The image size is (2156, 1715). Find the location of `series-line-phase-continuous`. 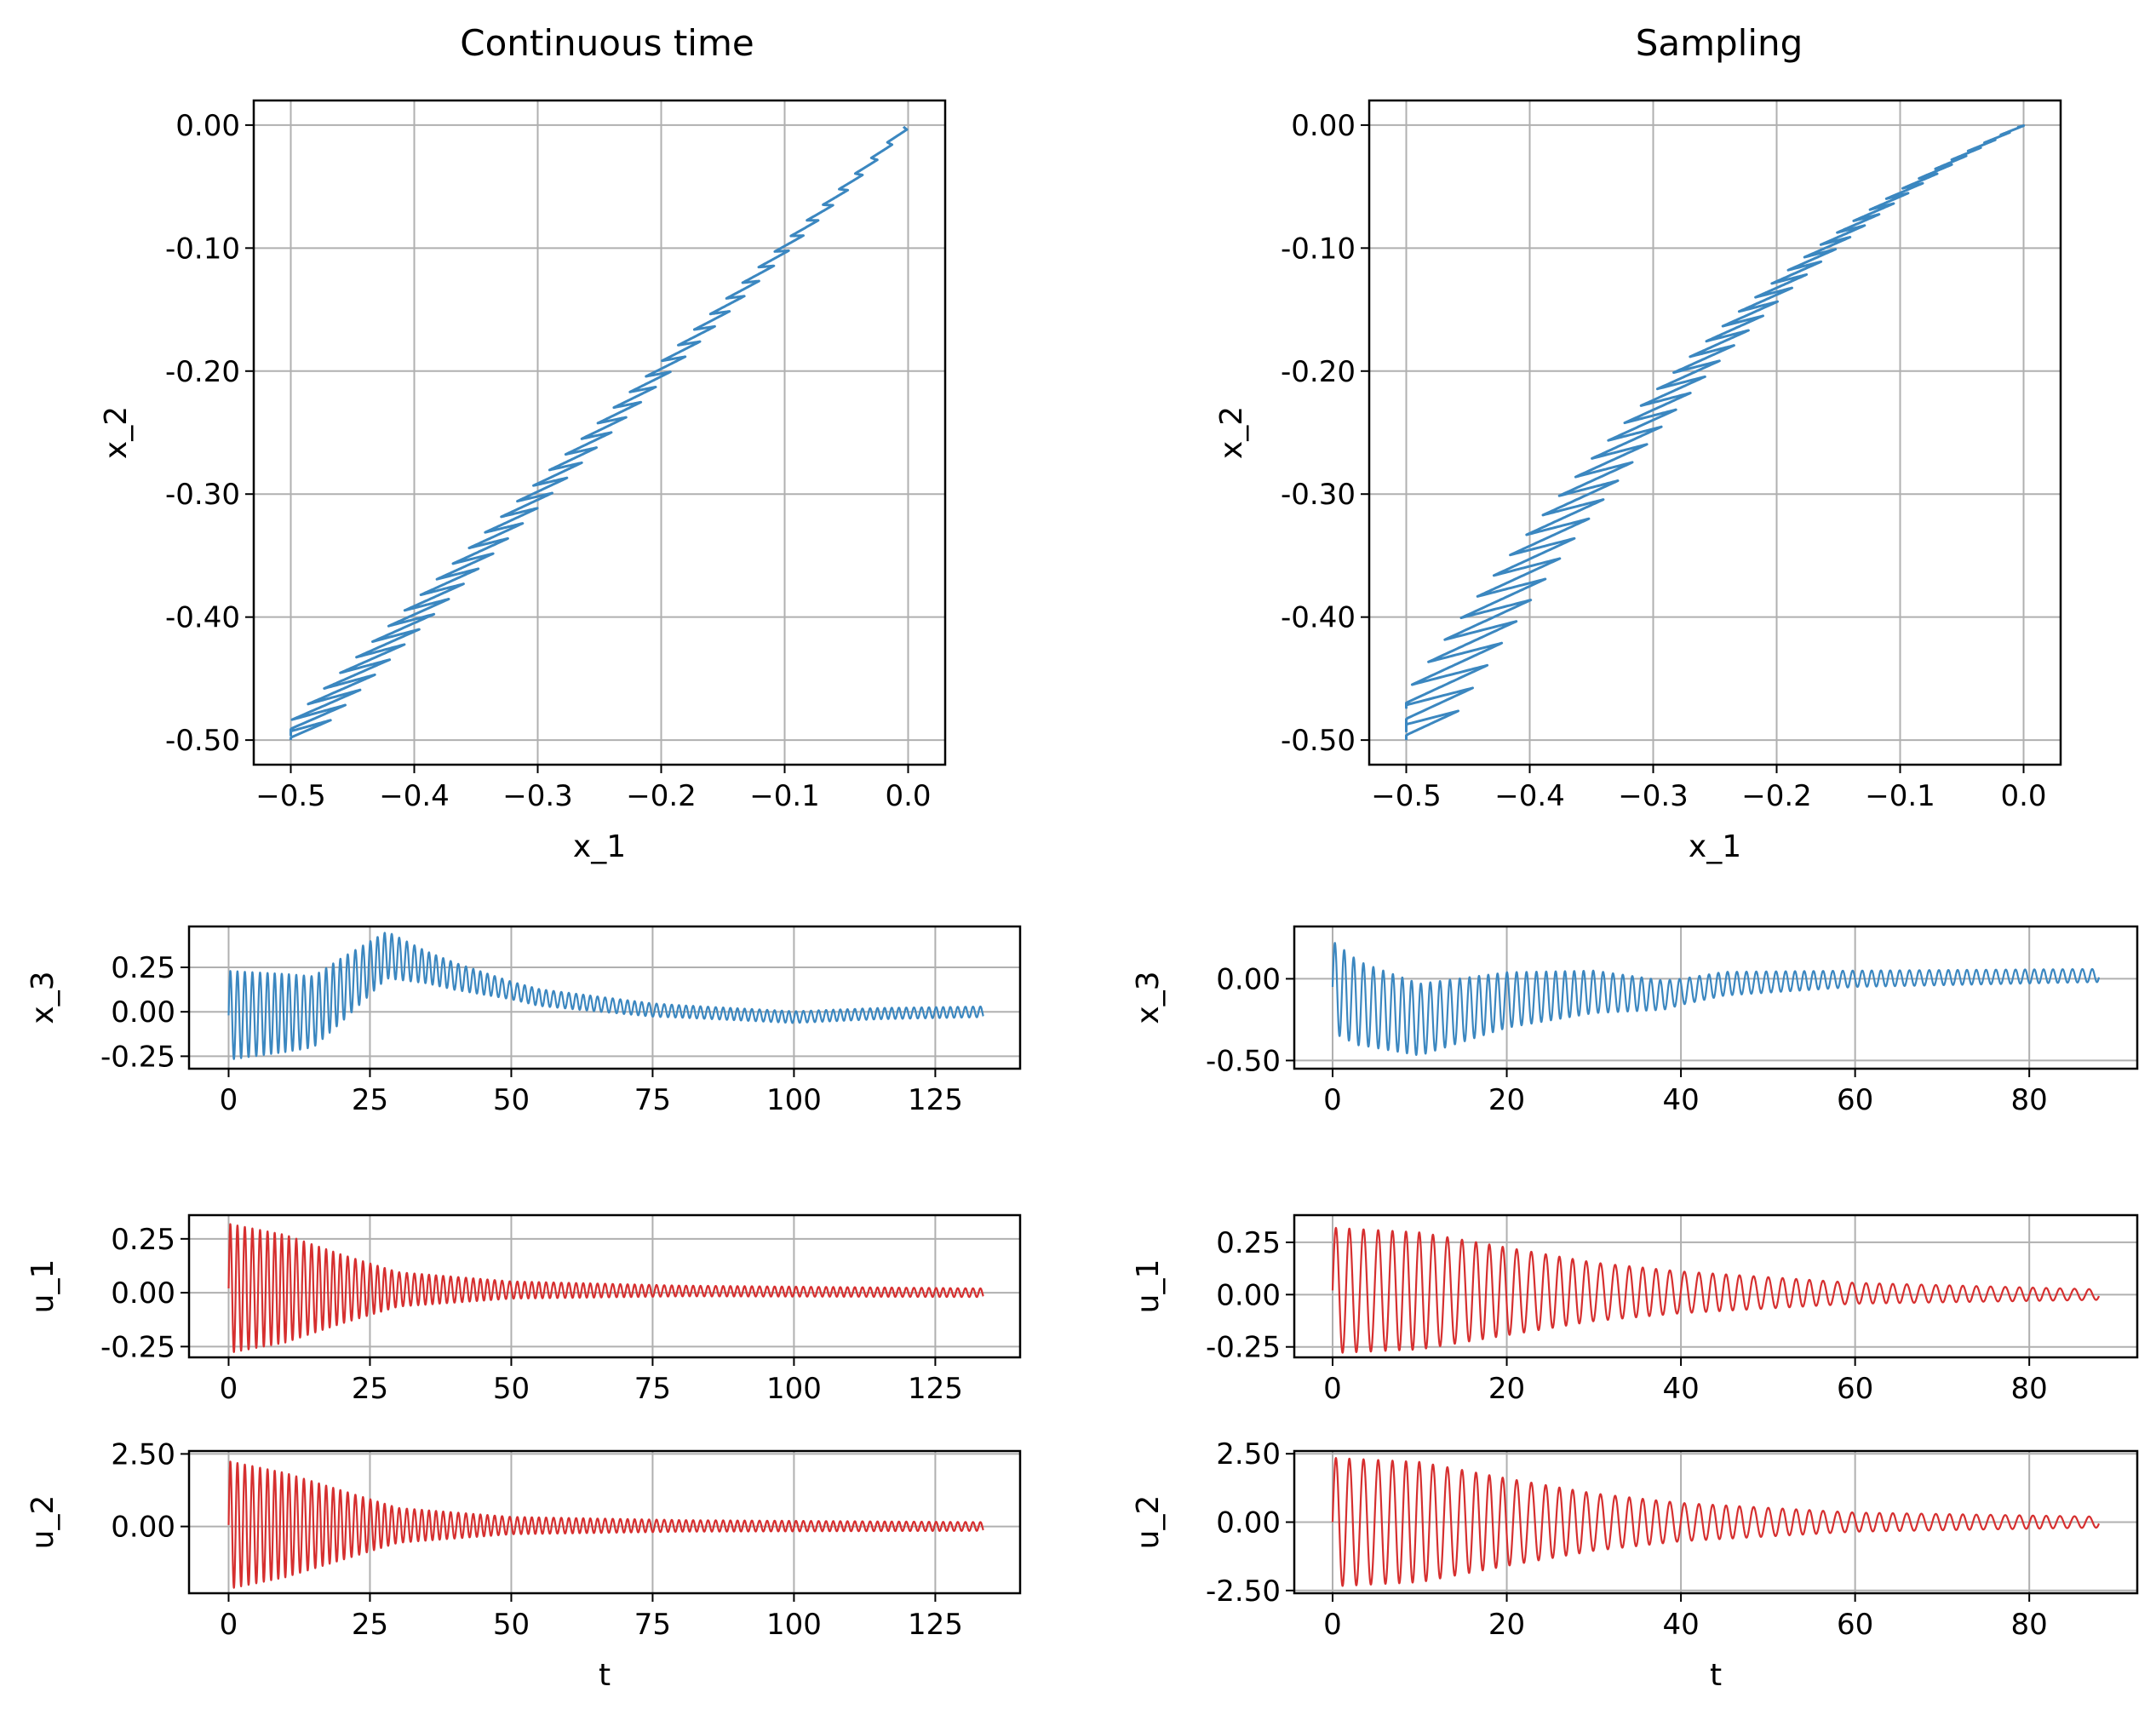

series-line-phase-continuous is located at coordinates (599, 433).